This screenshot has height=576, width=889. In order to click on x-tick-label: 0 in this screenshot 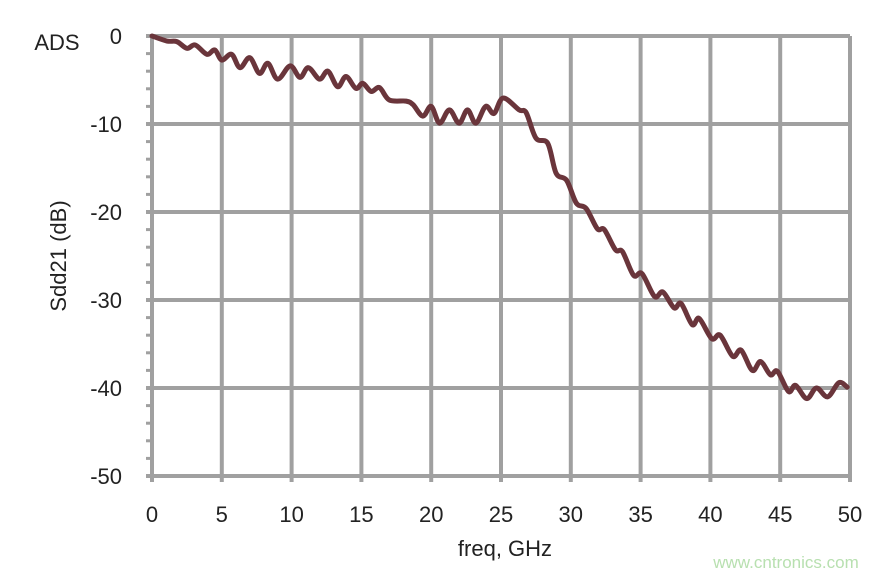, I will do `click(152, 514)`.